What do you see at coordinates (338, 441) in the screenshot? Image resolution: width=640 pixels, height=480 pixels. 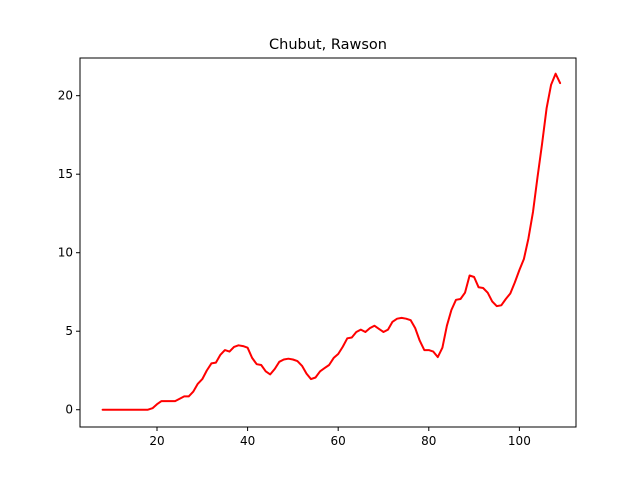 I see `x-tick-label: 60` at bounding box center [338, 441].